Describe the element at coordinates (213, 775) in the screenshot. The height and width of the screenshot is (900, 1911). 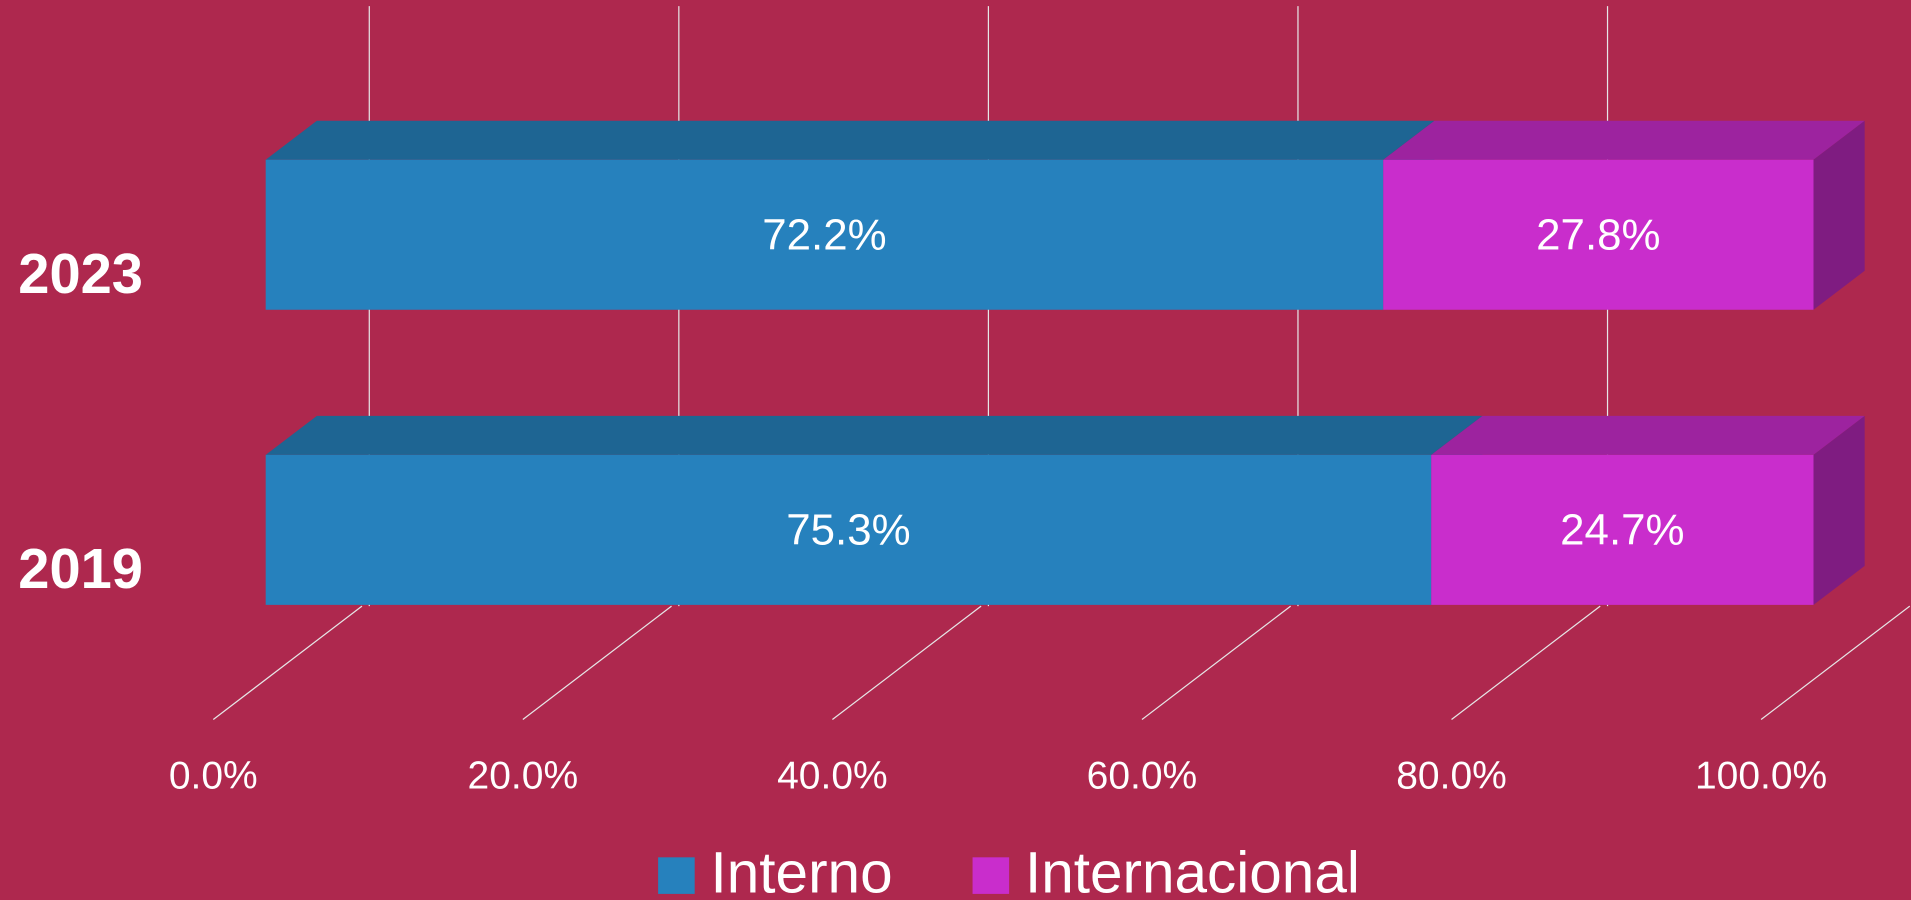
I see `x-tick-label: 0.0%` at that location.